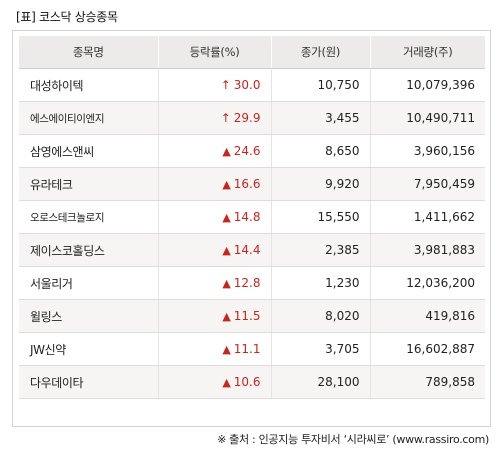 This screenshot has height=451, width=503. I want to click on table-row: 삼영에스앤씨 ▲ 24.6 8,650 3,960,156, so click(252, 151).